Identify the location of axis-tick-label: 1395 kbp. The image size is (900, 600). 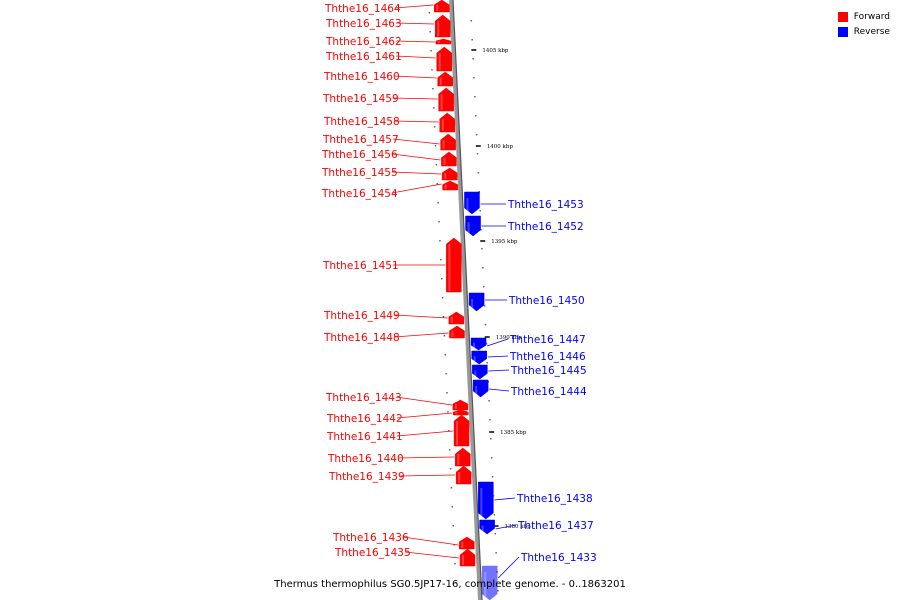
(504, 242).